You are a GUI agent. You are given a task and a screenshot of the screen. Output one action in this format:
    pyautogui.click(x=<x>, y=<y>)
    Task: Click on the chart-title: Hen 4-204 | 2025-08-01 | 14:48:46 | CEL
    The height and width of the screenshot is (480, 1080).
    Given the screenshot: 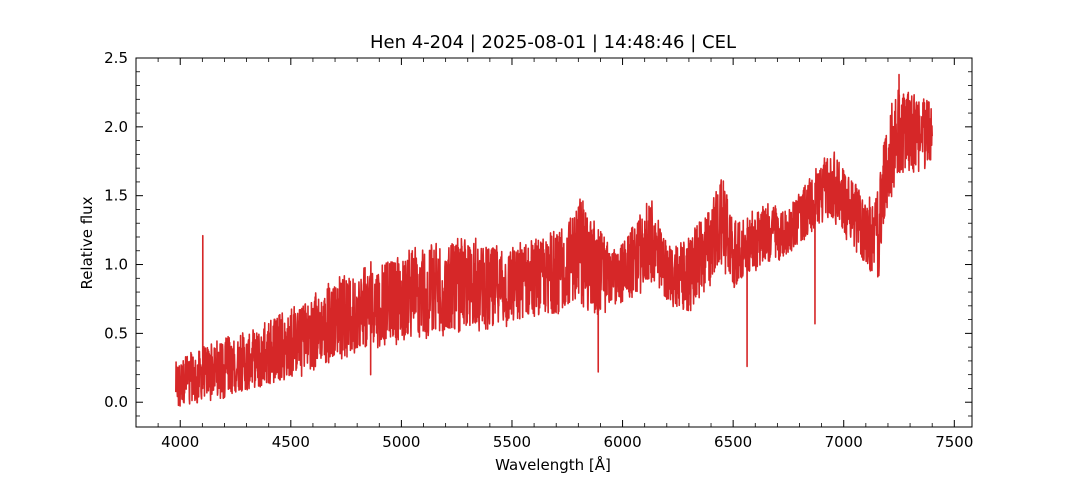 What is the action you would take?
    pyautogui.click(x=553, y=42)
    